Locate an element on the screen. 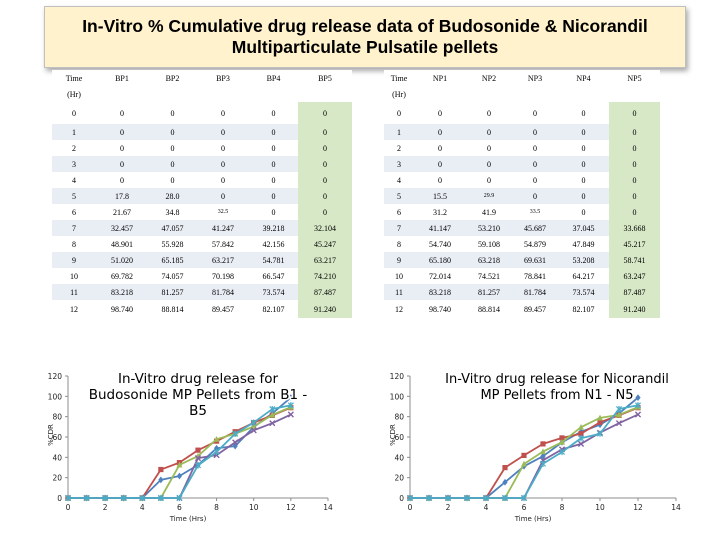 The height and width of the screenshot is (540, 720). time-cell: 10 is located at coordinates (399, 276).